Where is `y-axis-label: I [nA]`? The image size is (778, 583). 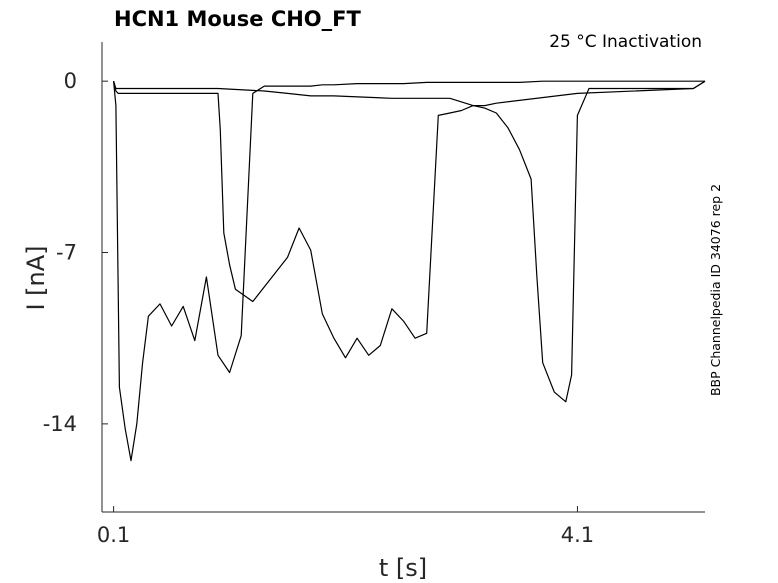 y-axis-label: I [nA] is located at coordinates (36, 277).